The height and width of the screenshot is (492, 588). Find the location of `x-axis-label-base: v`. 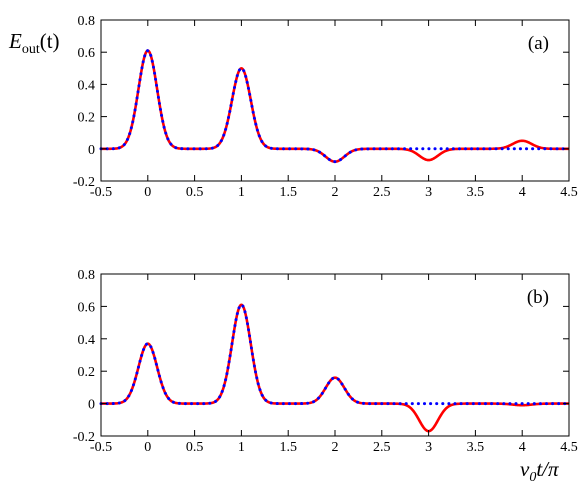

x-axis-label-base: v is located at coordinates (525, 469).